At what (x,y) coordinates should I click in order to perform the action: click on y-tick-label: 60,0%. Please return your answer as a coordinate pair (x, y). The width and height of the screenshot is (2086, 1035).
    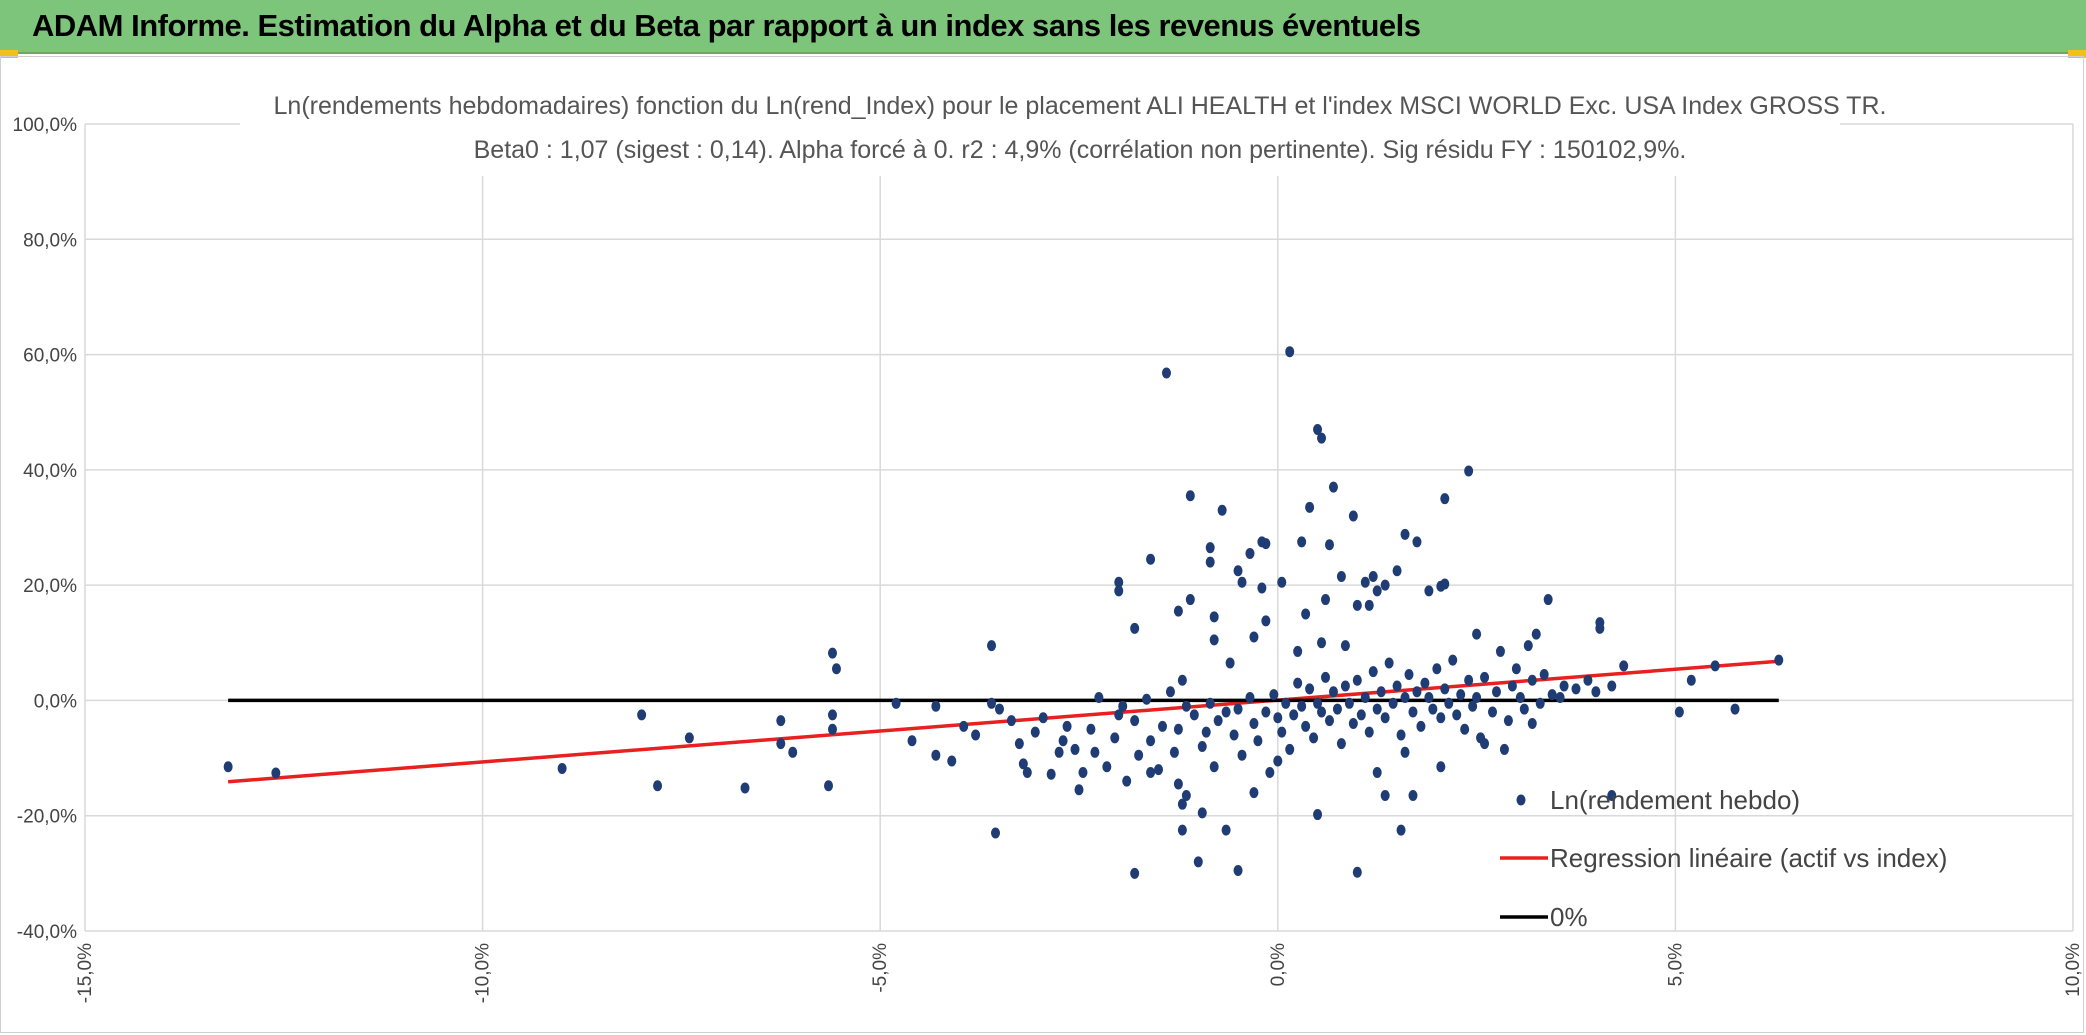
    Looking at the image, I should click on (50, 356).